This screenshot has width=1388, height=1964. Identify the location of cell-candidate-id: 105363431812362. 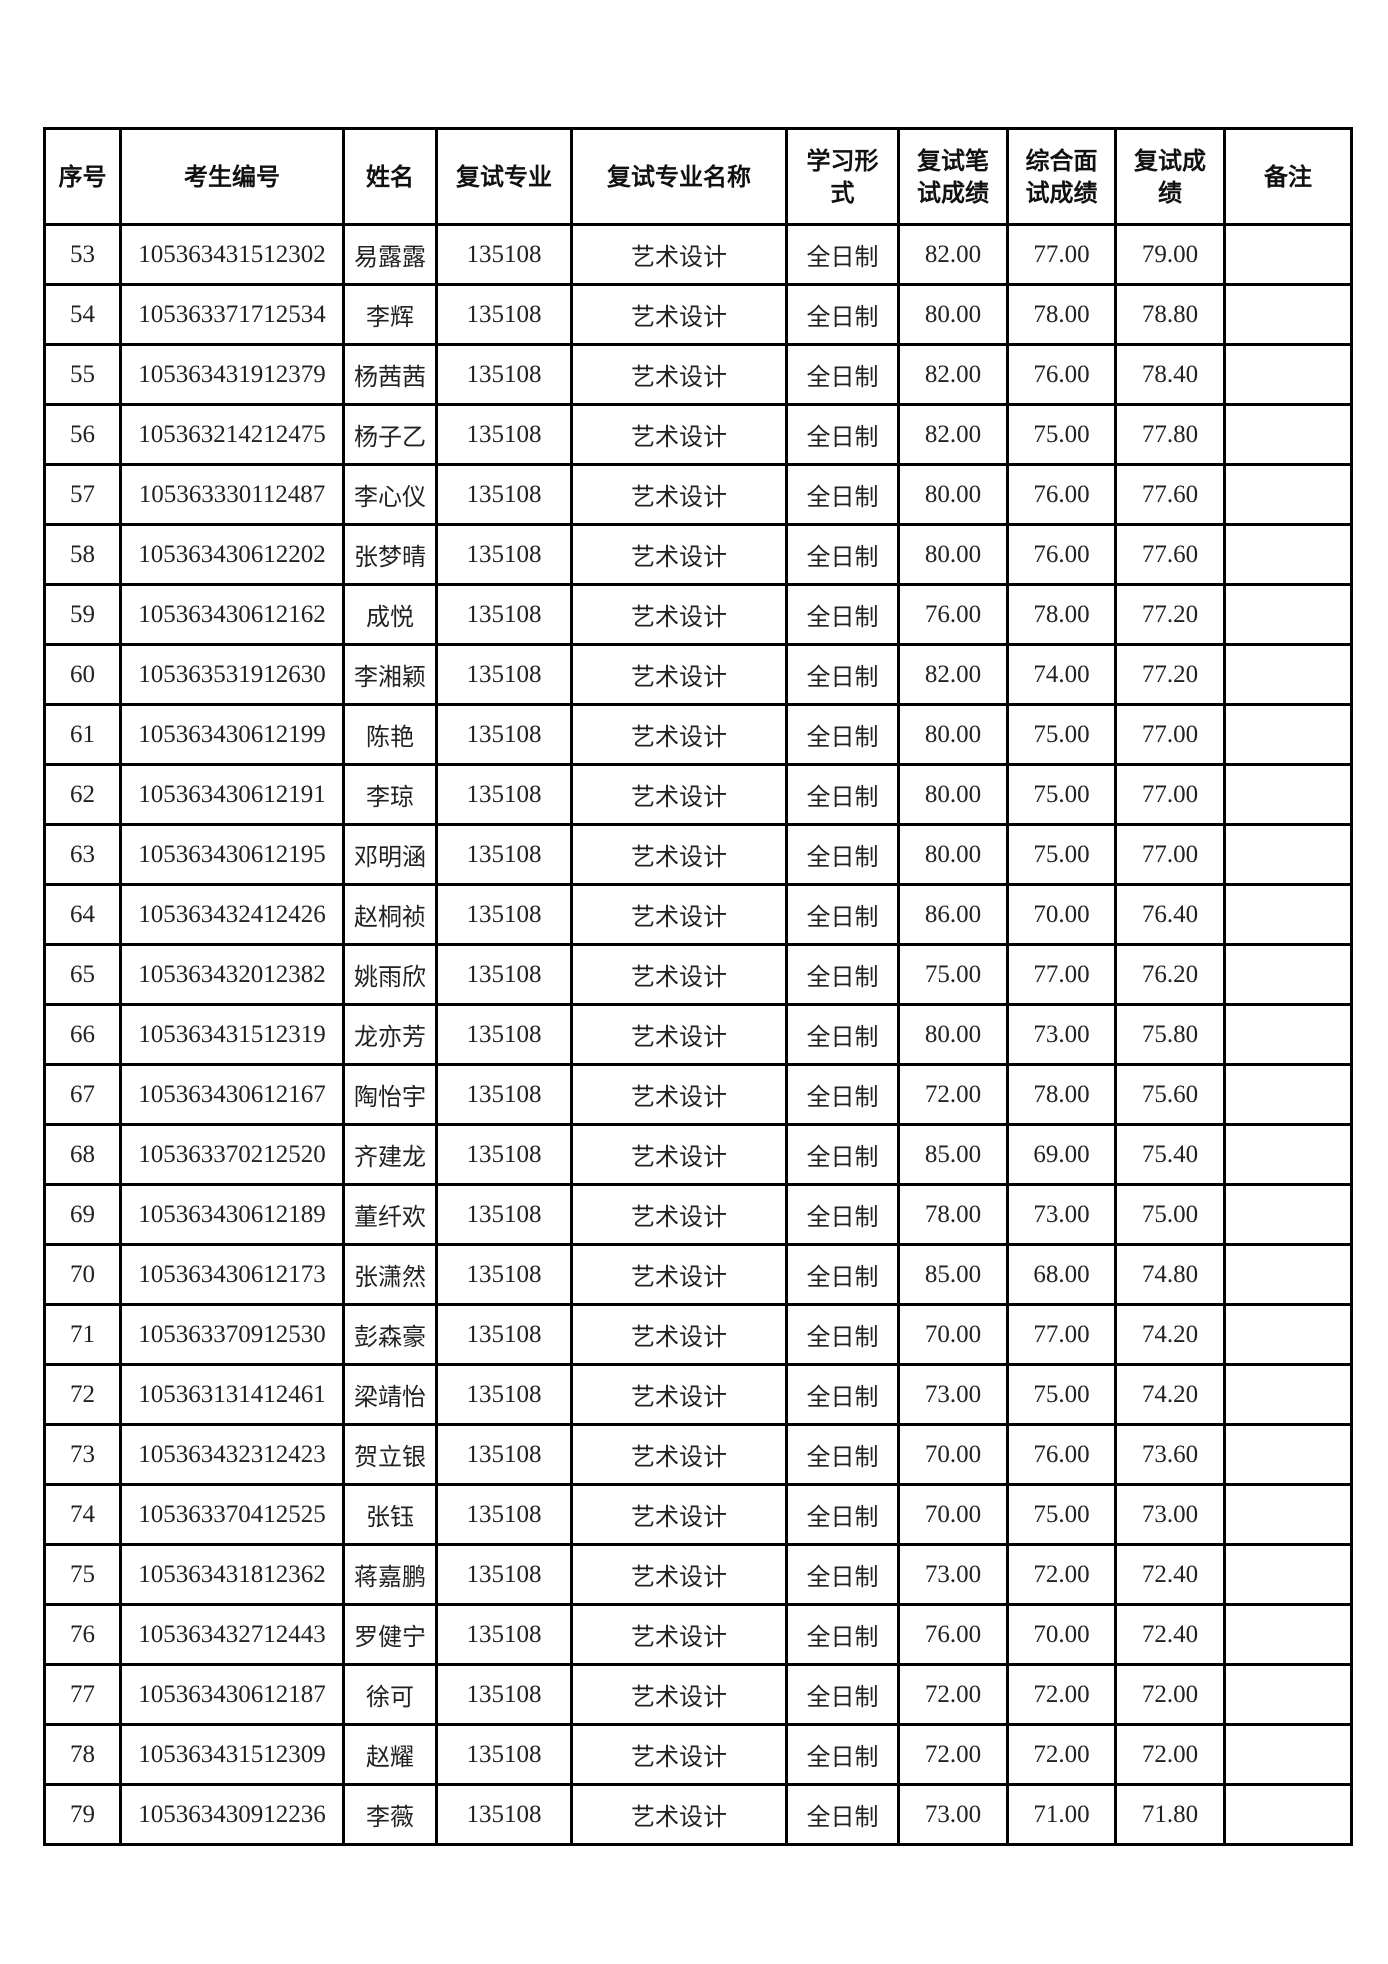
(232, 1574).